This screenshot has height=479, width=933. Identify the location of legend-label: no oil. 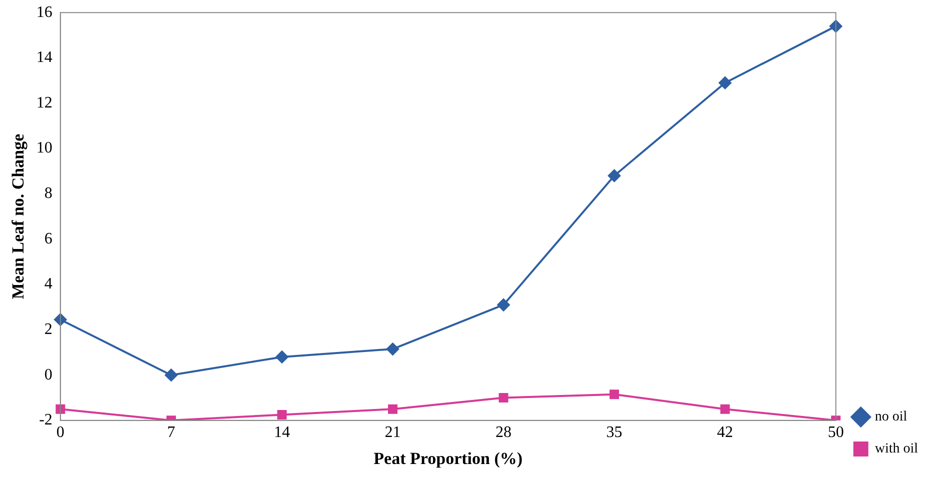
(891, 417).